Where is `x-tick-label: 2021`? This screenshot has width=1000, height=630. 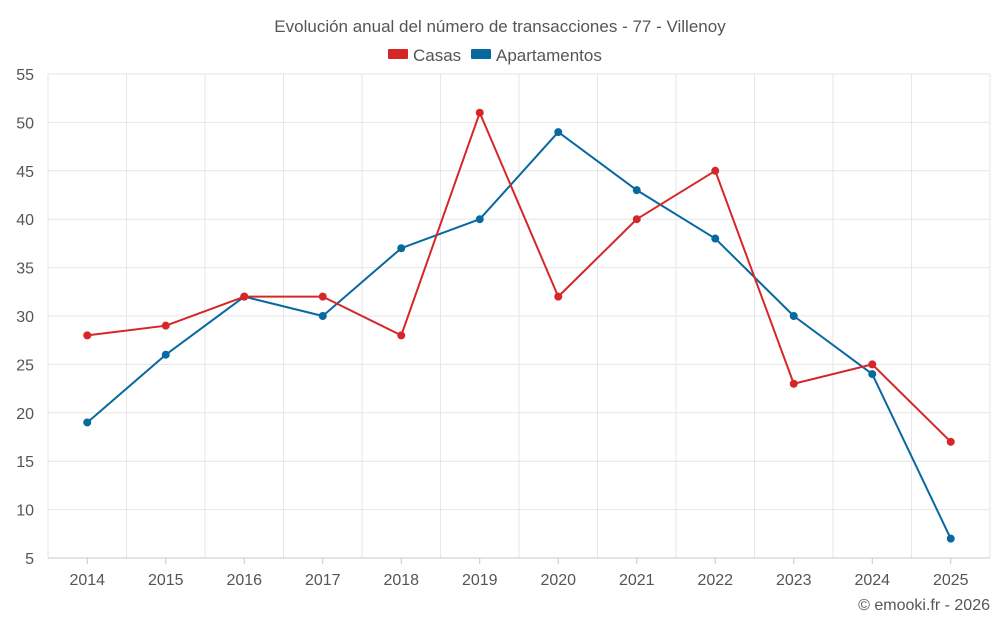 x-tick-label: 2021 is located at coordinates (637, 580).